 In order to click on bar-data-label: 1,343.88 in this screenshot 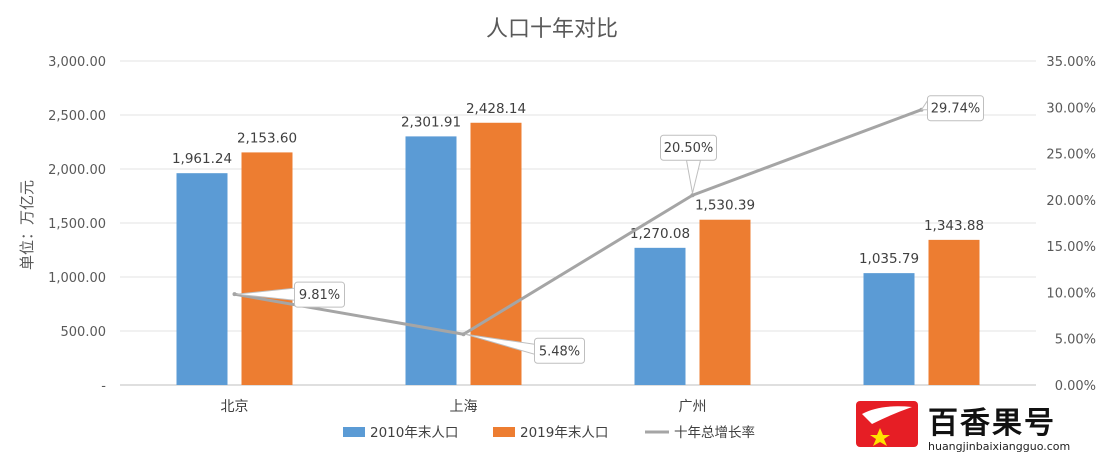, I will do `click(954, 226)`.